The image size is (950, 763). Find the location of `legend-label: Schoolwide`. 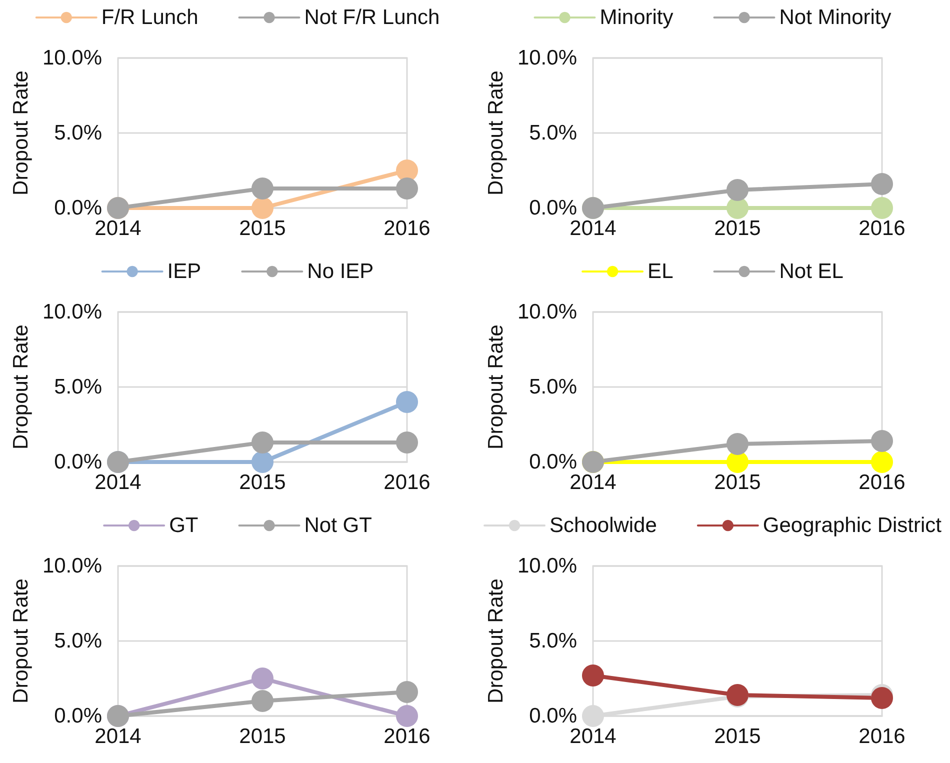

legend-label: Schoolwide is located at coordinates (603, 525).